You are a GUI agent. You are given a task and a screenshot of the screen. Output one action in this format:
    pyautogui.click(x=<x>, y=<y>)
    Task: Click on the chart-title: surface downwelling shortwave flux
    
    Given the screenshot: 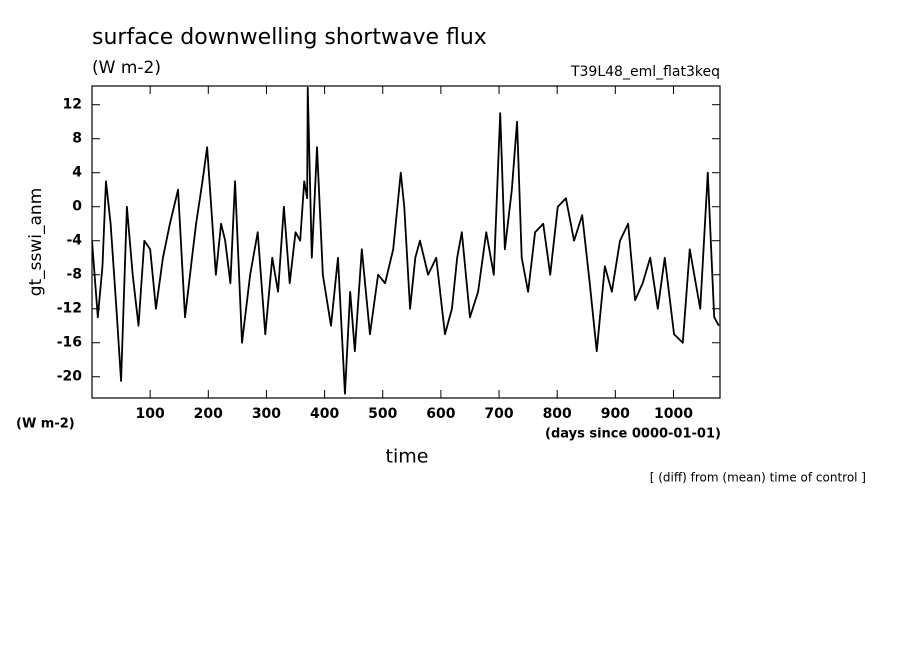 What is the action you would take?
    pyautogui.click(x=289, y=37)
    